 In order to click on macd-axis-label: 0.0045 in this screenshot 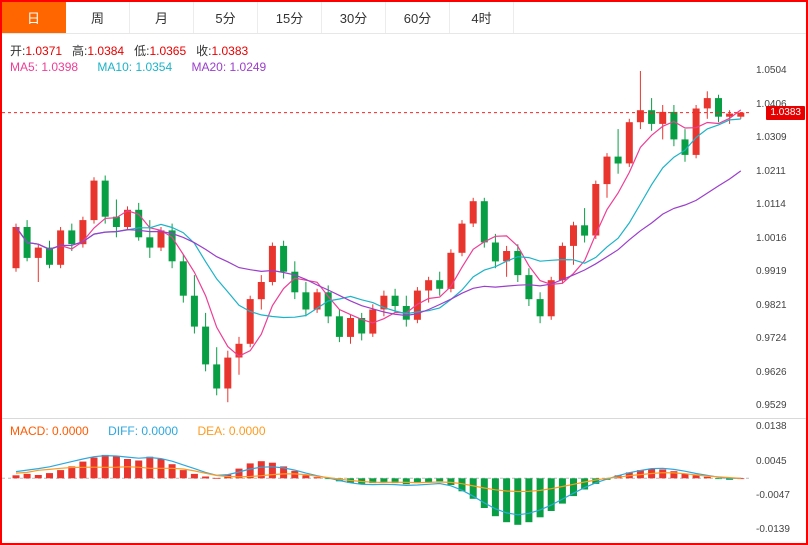, I will do `click(771, 461)`.